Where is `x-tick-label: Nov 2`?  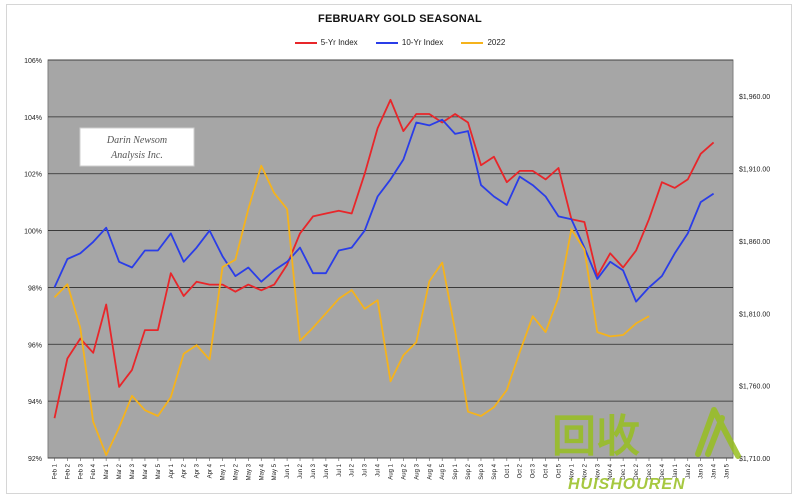
x-tick-label: Nov 2 is located at coordinates (585, 471).